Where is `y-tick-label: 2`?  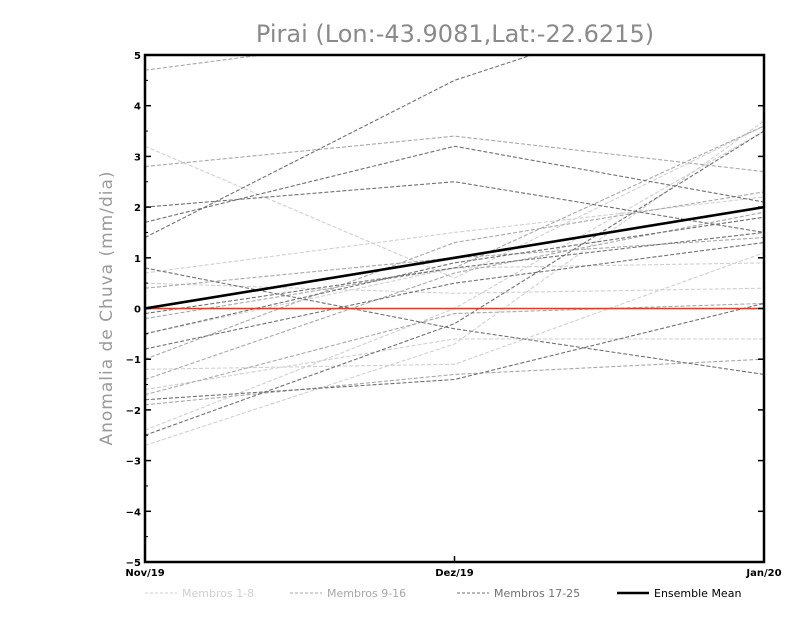 y-tick-label: 2 is located at coordinates (137, 208).